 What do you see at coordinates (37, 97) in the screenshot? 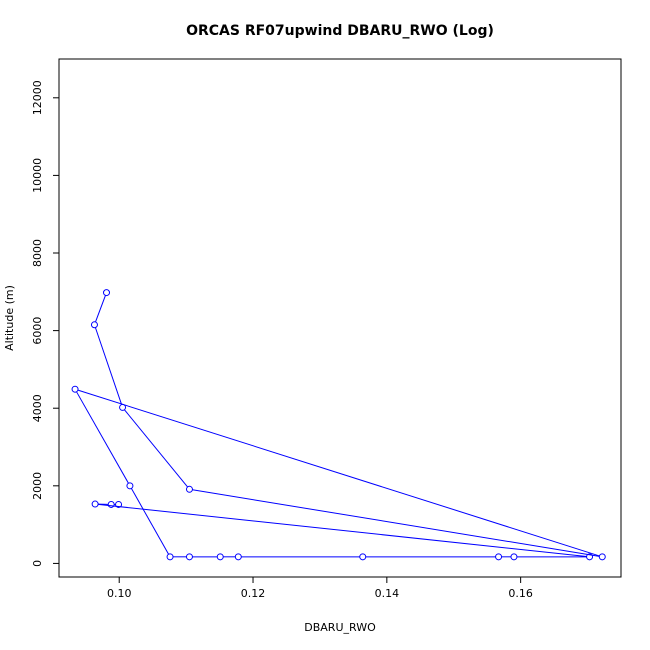
I see `y-tick-label: 12000` at bounding box center [37, 97].